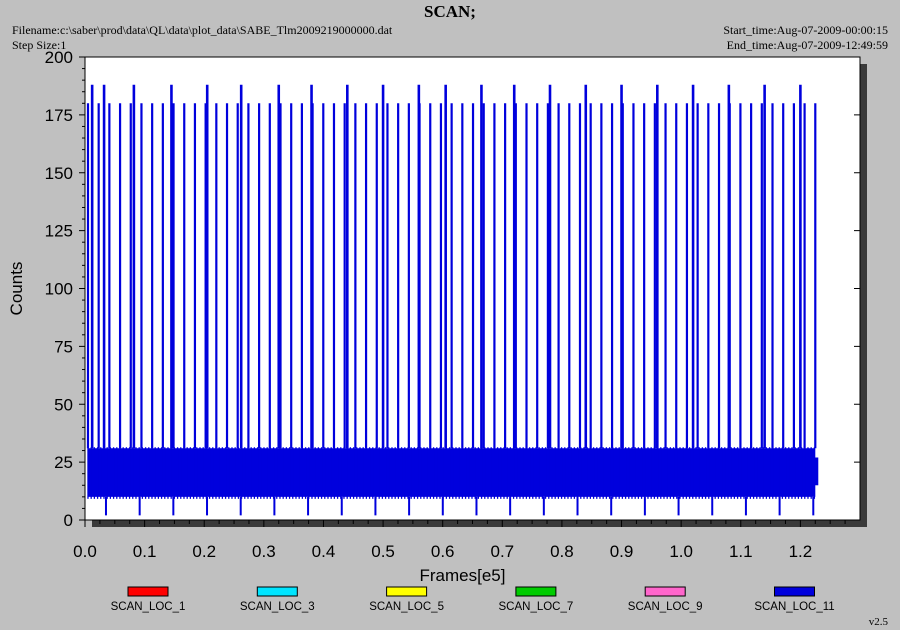 Image resolution: width=900 pixels, height=630 pixels. I want to click on x-axis-label: Frames[e5], so click(463, 575).